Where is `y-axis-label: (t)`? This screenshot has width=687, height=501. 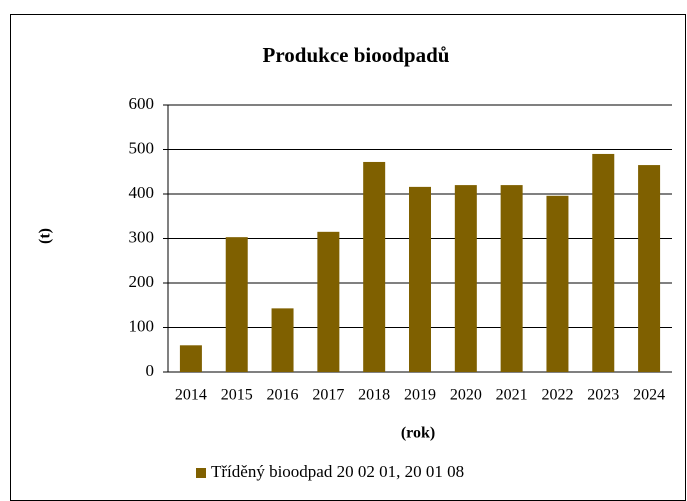 y-axis-label: (t) is located at coordinates (45, 236).